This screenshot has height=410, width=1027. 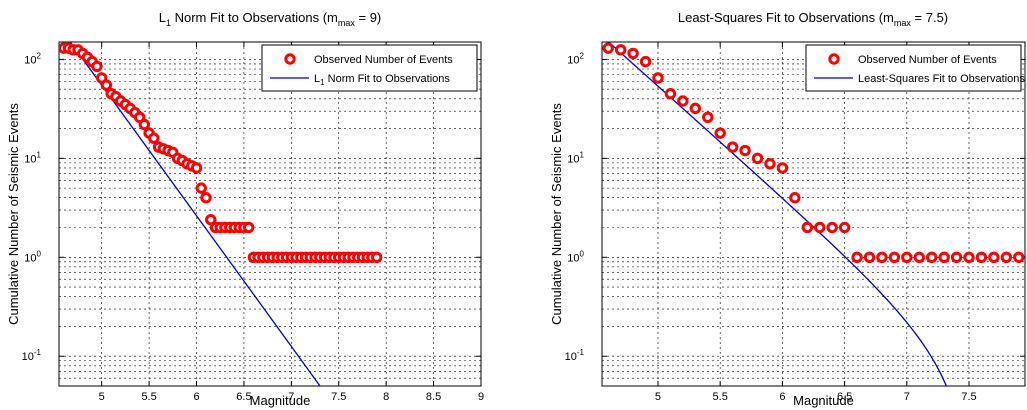 What do you see at coordinates (433, 397) in the screenshot?
I see `x-tick-label: 8.5` at bounding box center [433, 397].